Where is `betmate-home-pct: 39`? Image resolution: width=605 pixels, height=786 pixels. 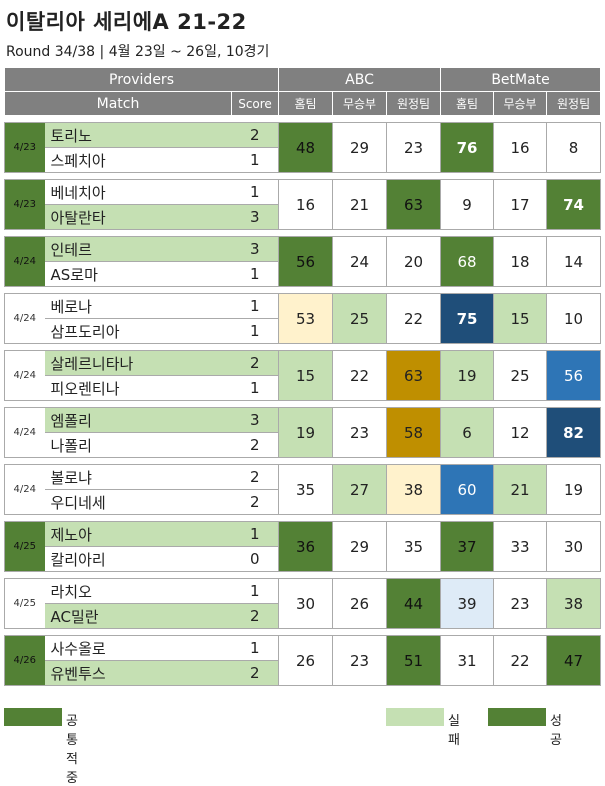 betmate-home-pct: 39 is located at coordinates (467, 603).